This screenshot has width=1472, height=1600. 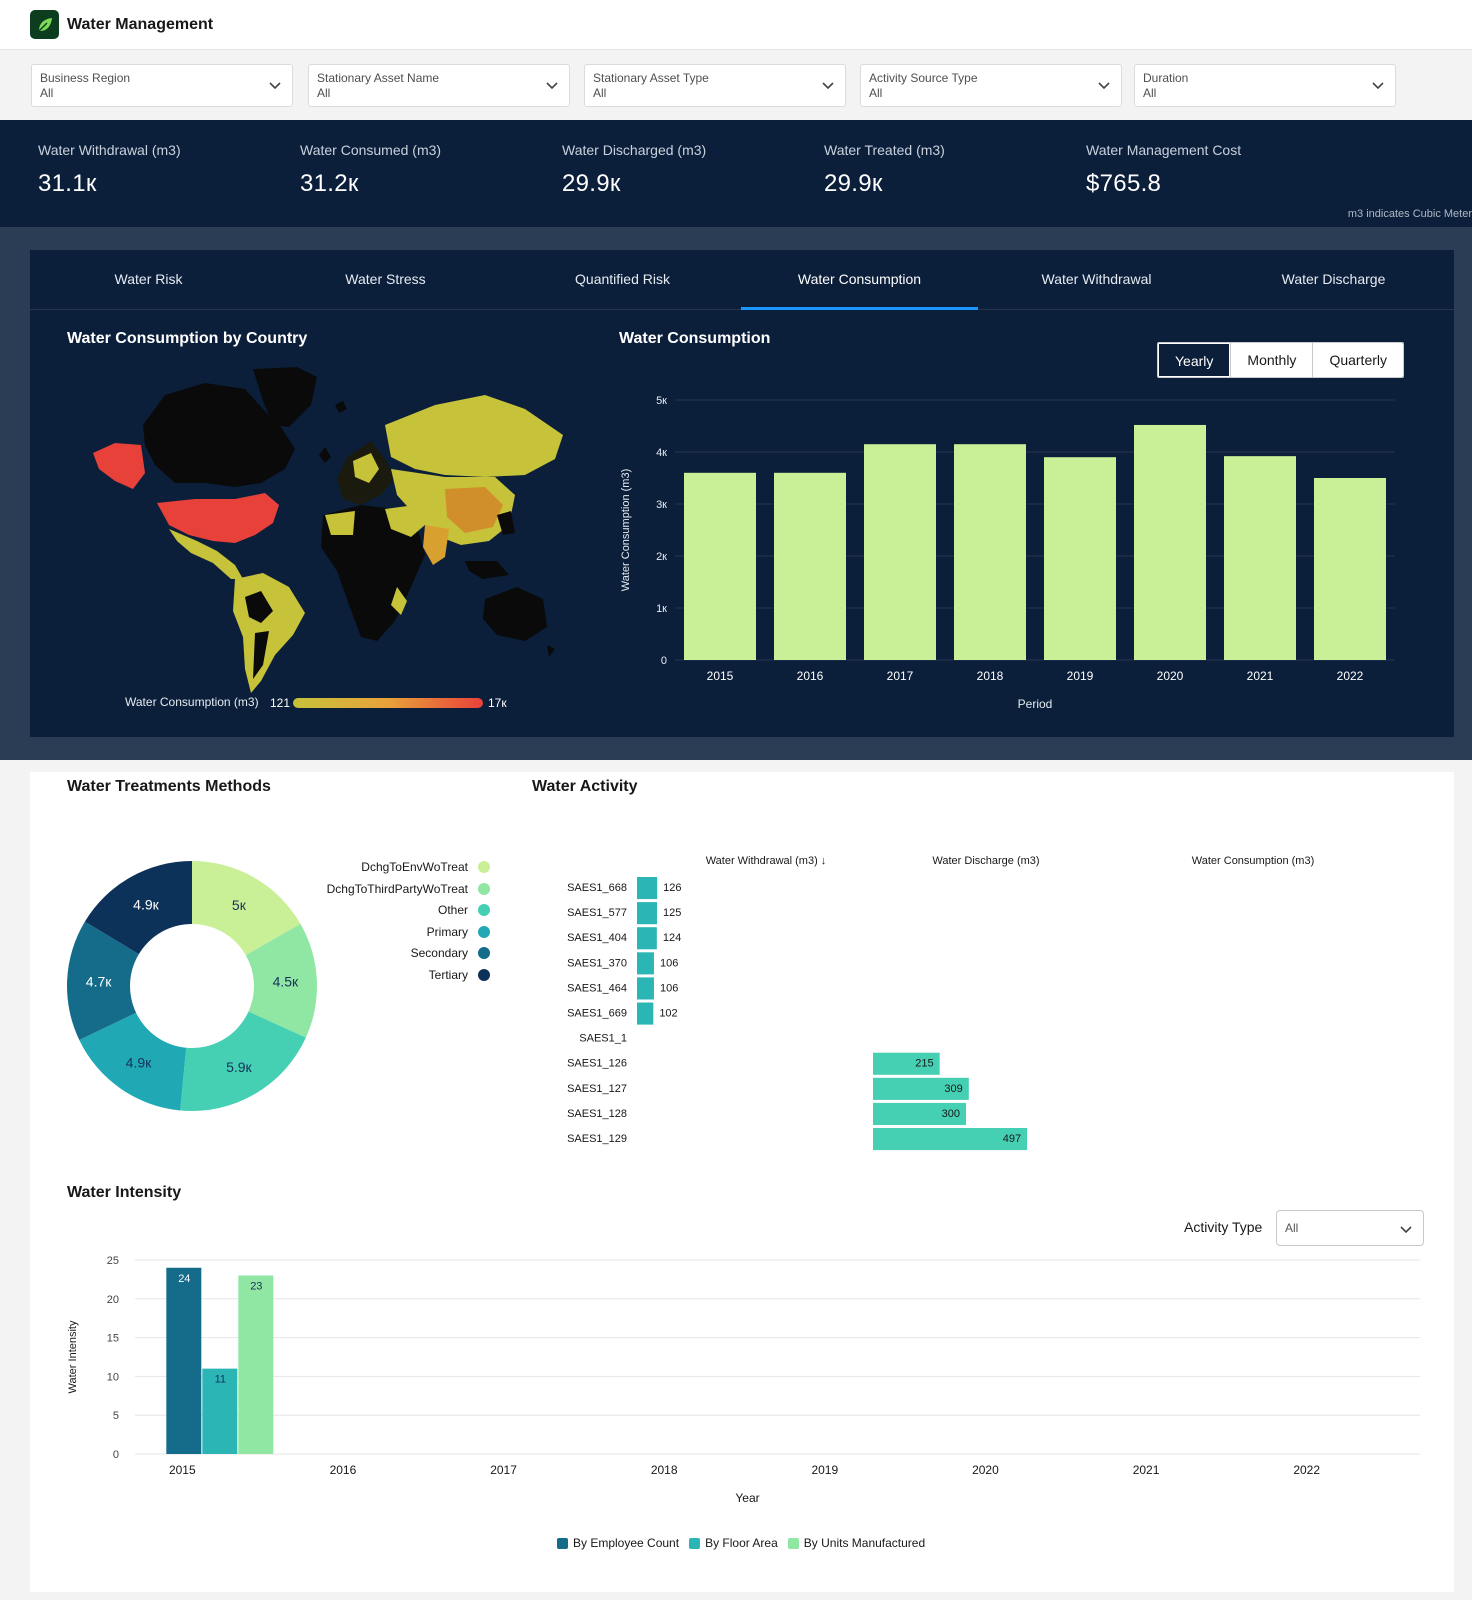 I want to click on legend-item: DchgToEnvWoTreat, so click(x=425, y=867).